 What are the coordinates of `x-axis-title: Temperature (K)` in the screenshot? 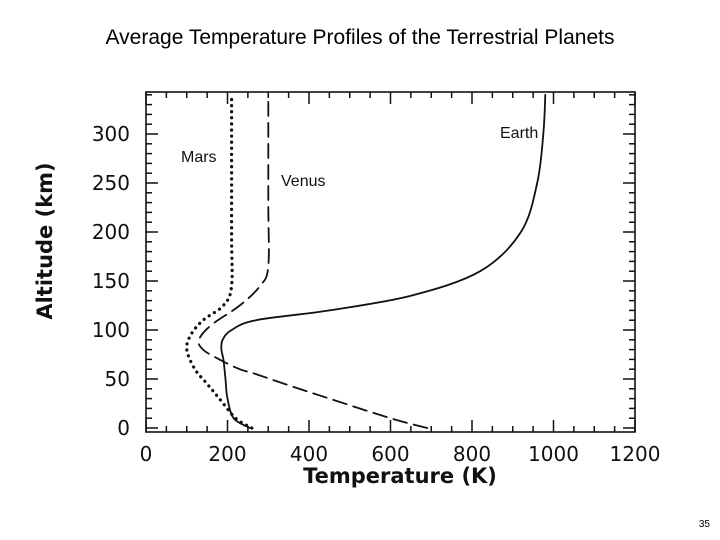 It's located at (400, 476).